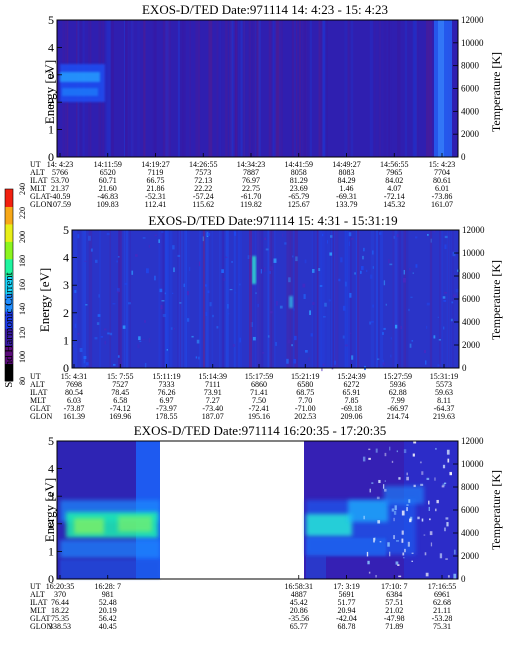  I want to click on panel-3-orbit-cell: 57.51, so click(394, 602).